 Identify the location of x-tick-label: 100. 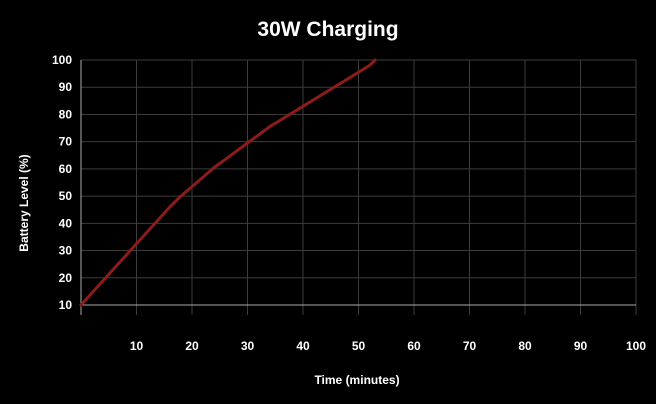
(636, 346).